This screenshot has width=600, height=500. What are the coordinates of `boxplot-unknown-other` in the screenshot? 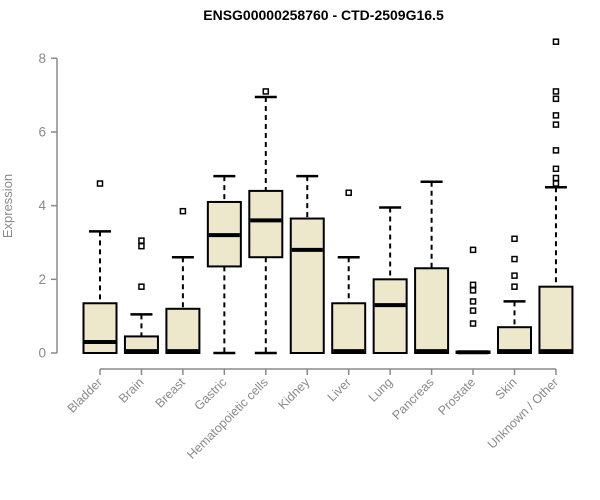 It's located at (556, 196).